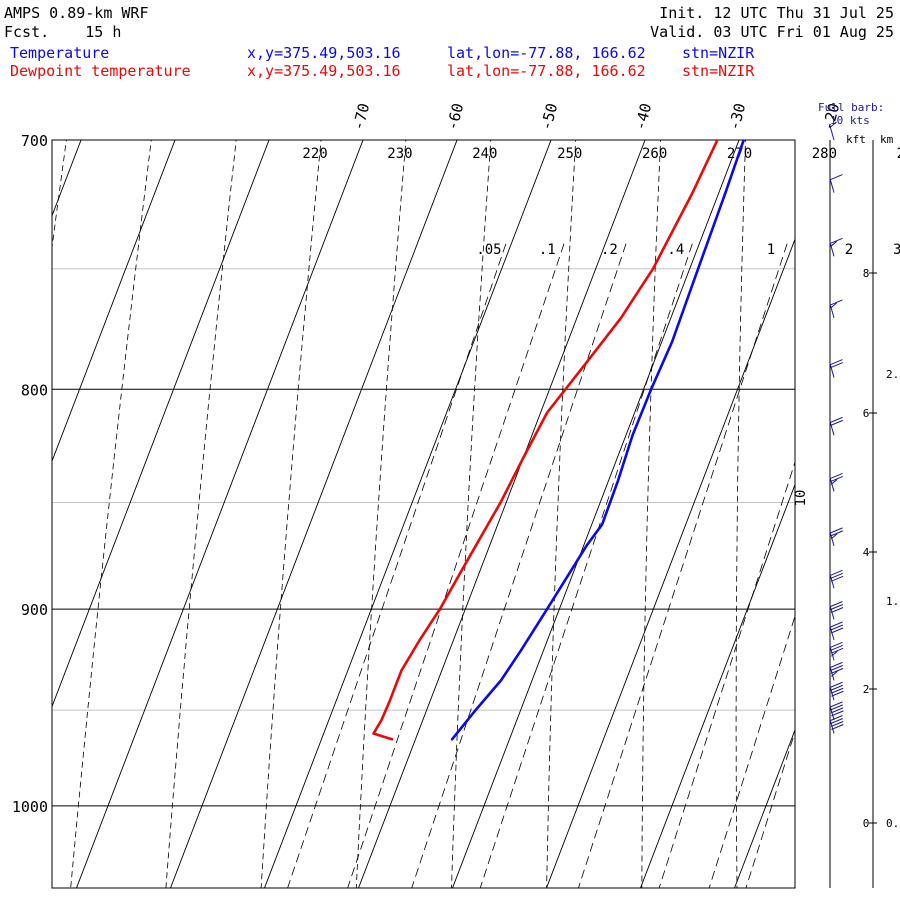 This screenshot has width=900, height=900. What do you see at coordinates (34, 141) in the screenshot?
I see `pressure-tick-label: 700` at bounding box center [34, 141].